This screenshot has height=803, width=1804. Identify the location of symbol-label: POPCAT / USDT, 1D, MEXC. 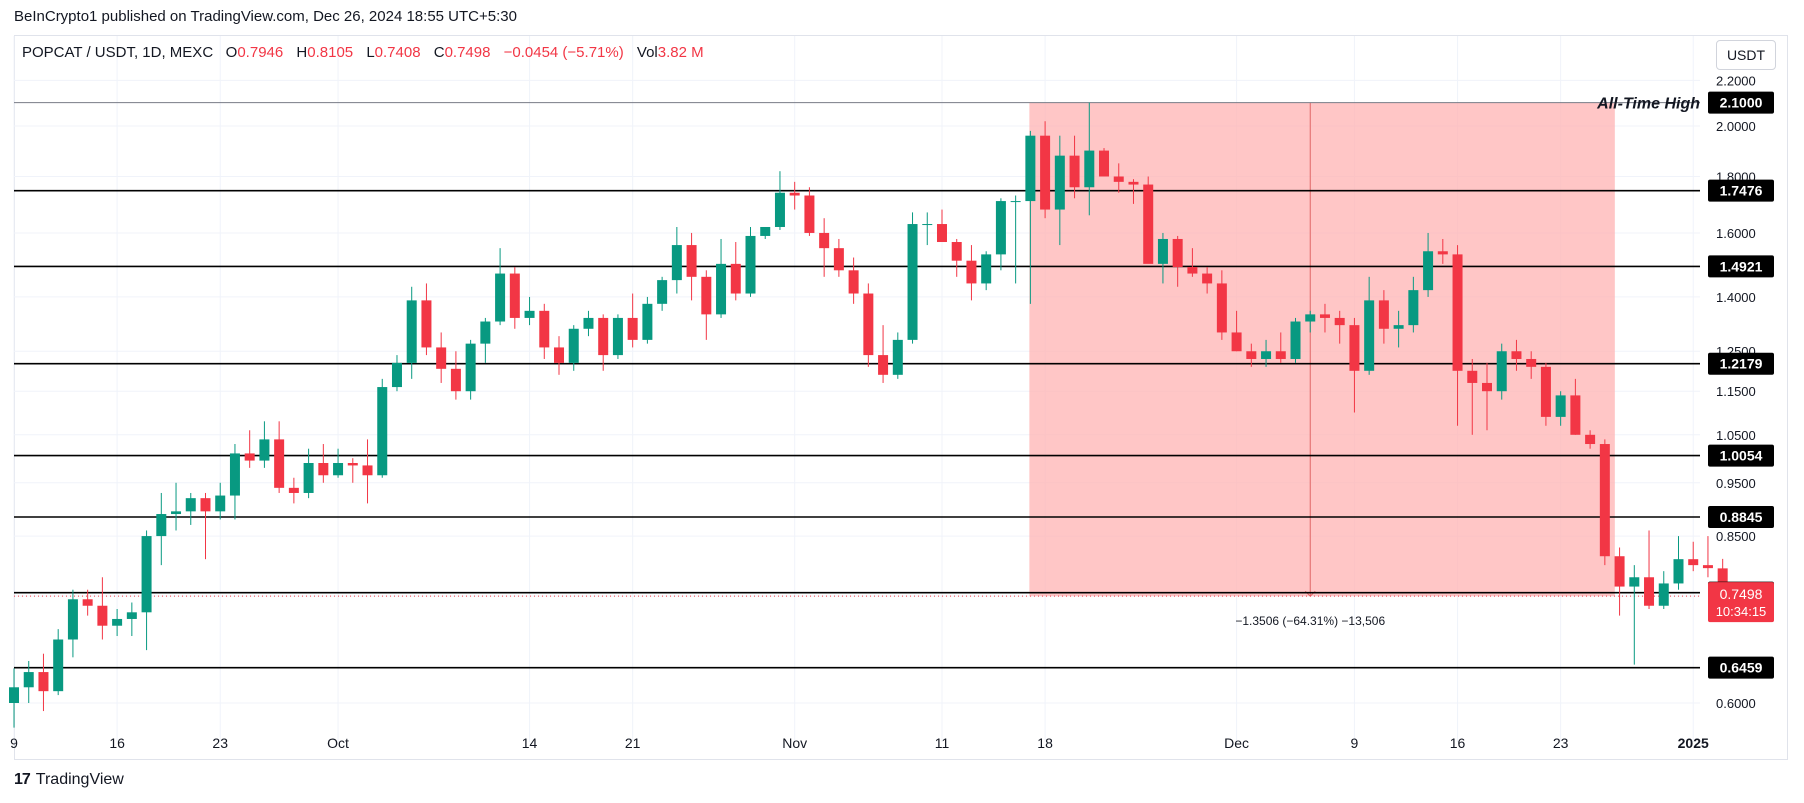
(118, 52).